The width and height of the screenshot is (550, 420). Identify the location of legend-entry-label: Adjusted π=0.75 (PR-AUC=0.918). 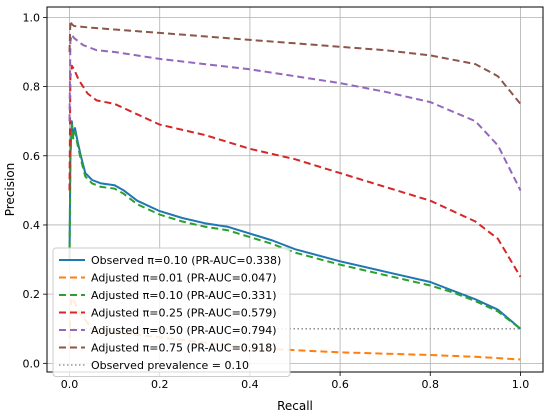
(184, 348).